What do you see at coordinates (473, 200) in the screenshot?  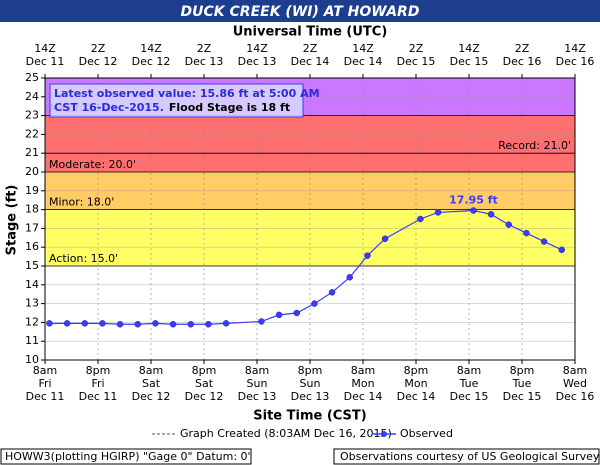 I see `peak-label: 17.95 ft` at bounding box center [473, 200].